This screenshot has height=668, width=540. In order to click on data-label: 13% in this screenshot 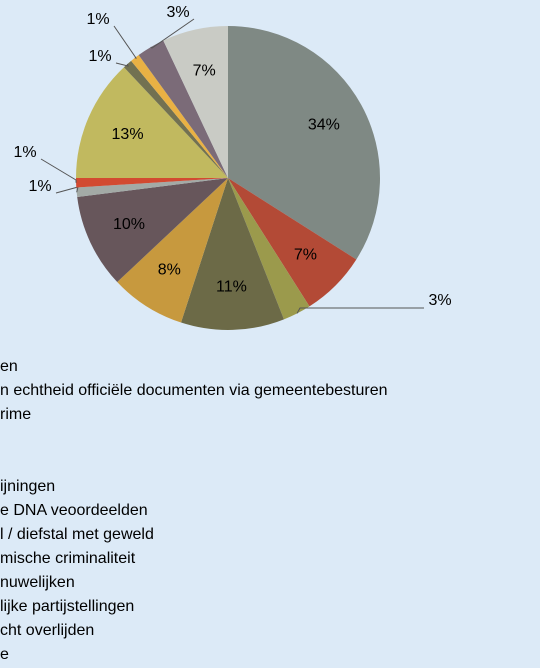, I will do `click(128, 134)`.